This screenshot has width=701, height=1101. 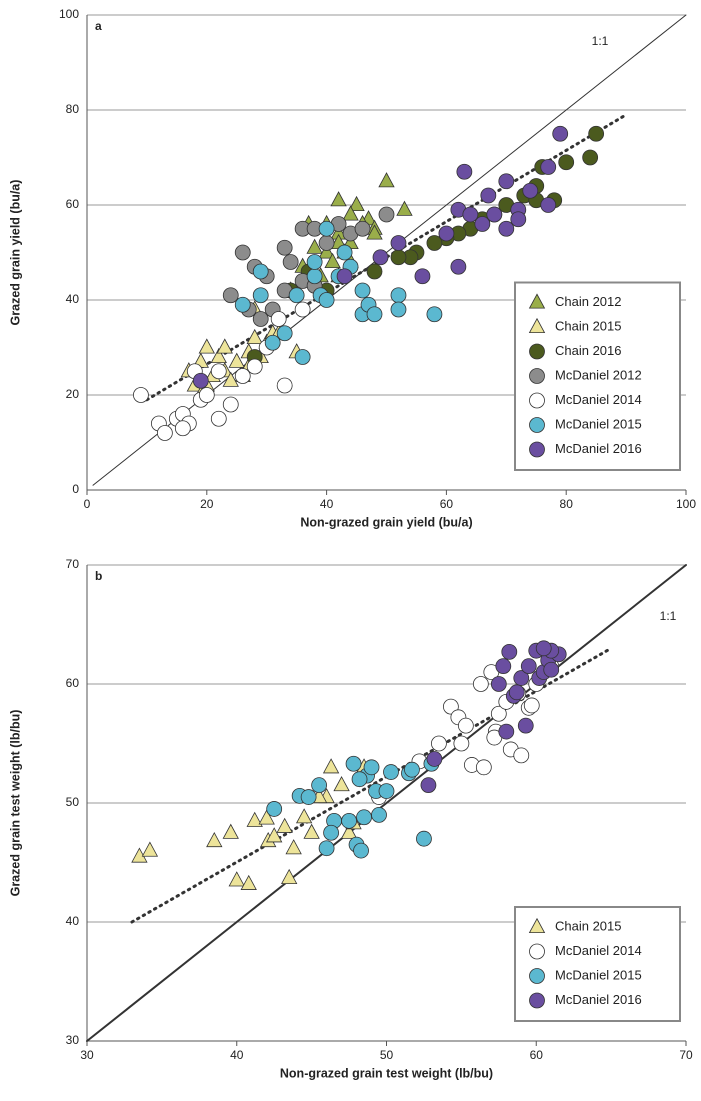 What do you see at coordinates (387, 1055) in the screenshot?
I see `x-tick-label: 50` at bounding box center [387, 1055].